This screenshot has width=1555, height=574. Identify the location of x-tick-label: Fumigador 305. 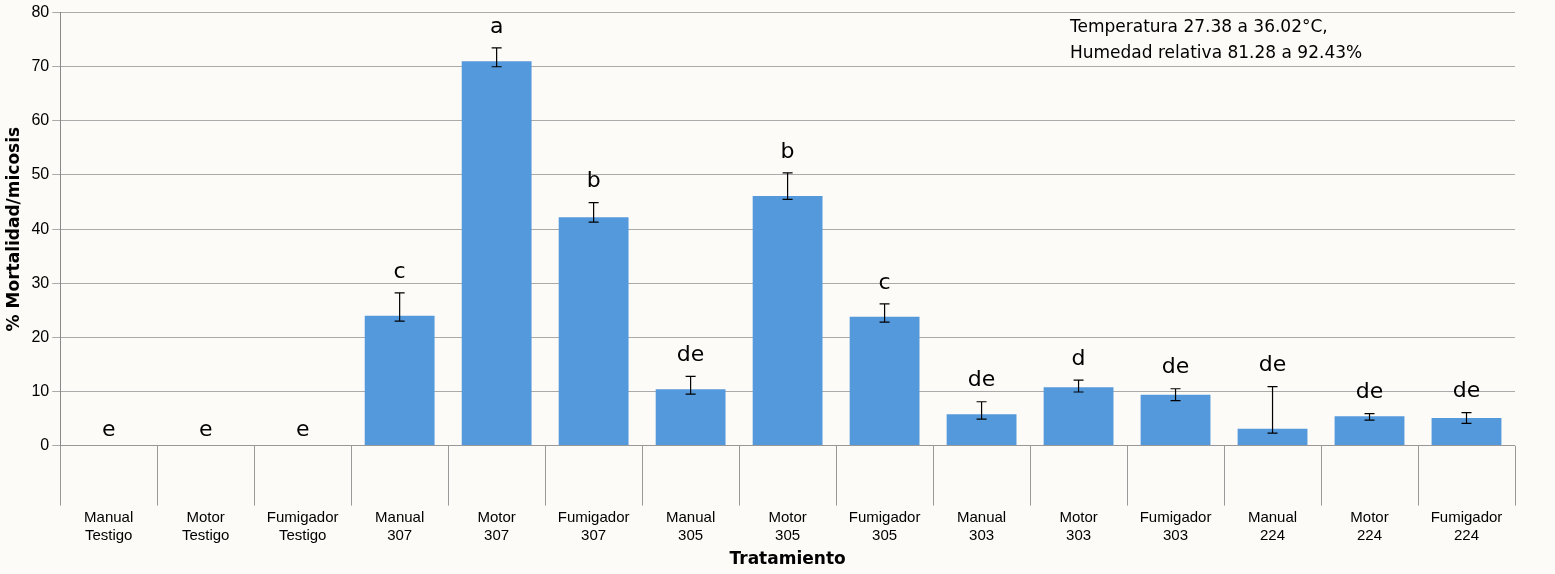
(884, 525).